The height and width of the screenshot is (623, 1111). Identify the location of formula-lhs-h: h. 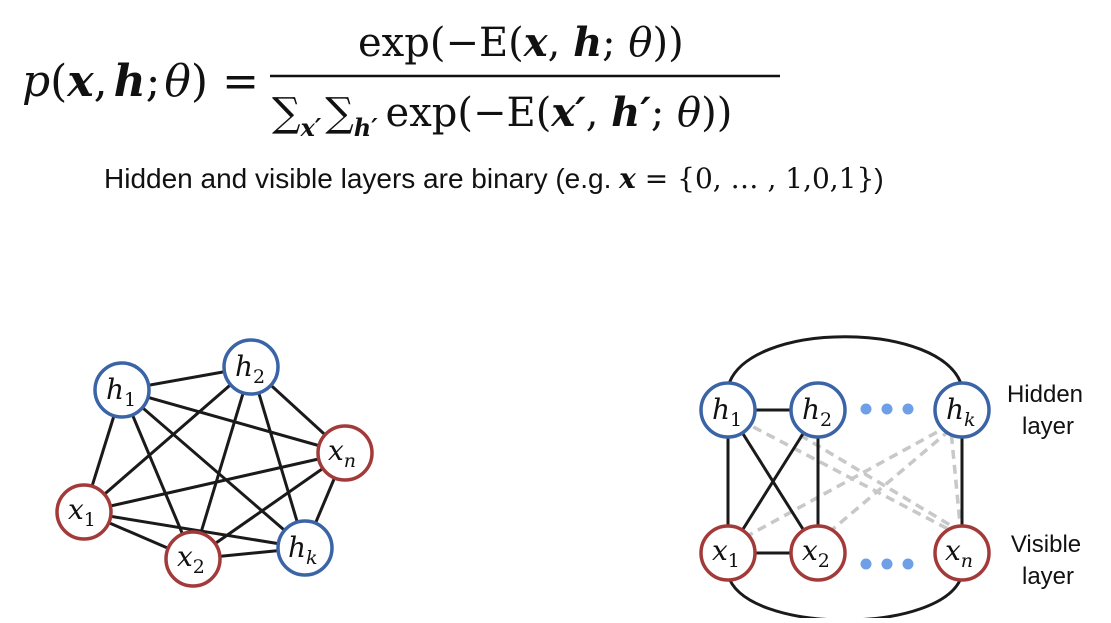
(130, 81).